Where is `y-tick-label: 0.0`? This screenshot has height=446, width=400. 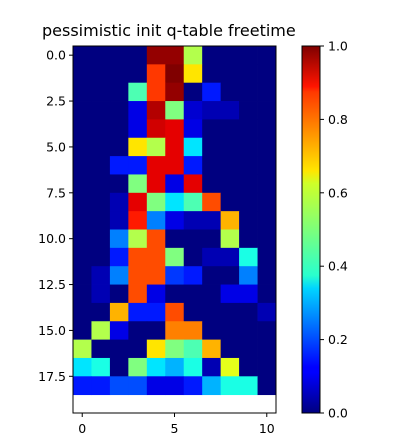
y-tick-label: 0.0 is located at coordinates (56, 55).